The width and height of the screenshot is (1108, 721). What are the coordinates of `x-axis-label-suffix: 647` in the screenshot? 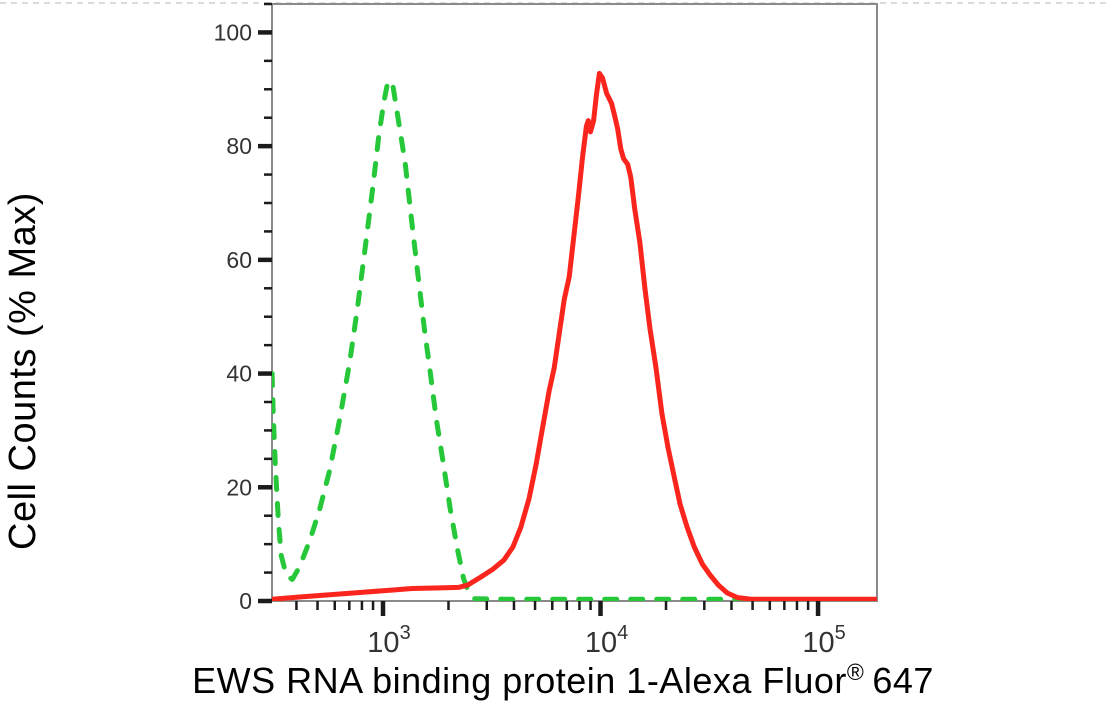 It's located at (903, 680).